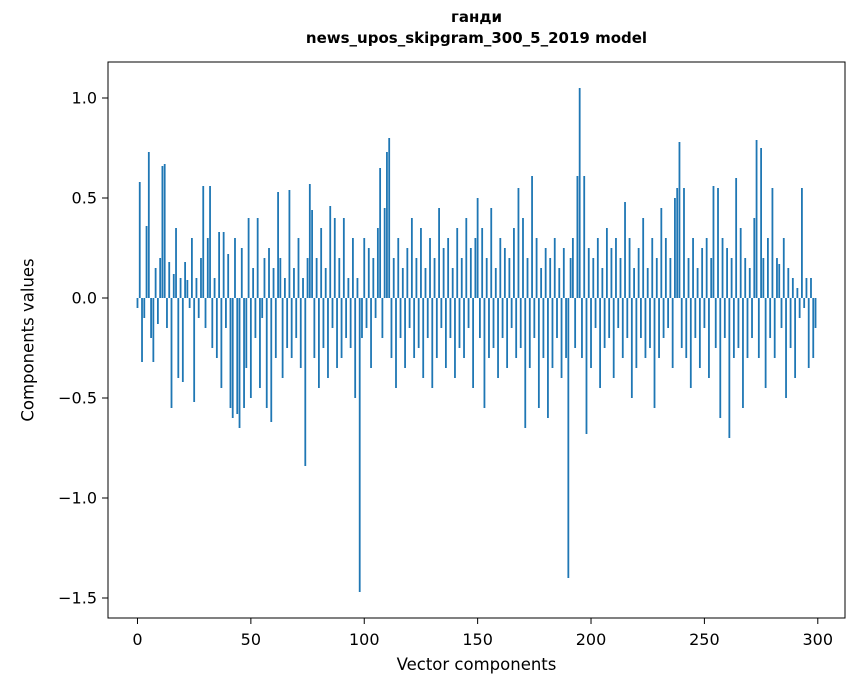  Describe the element at coordinates (477, 639) in the screenshot. I see `x-tick-label: 150` at that location.